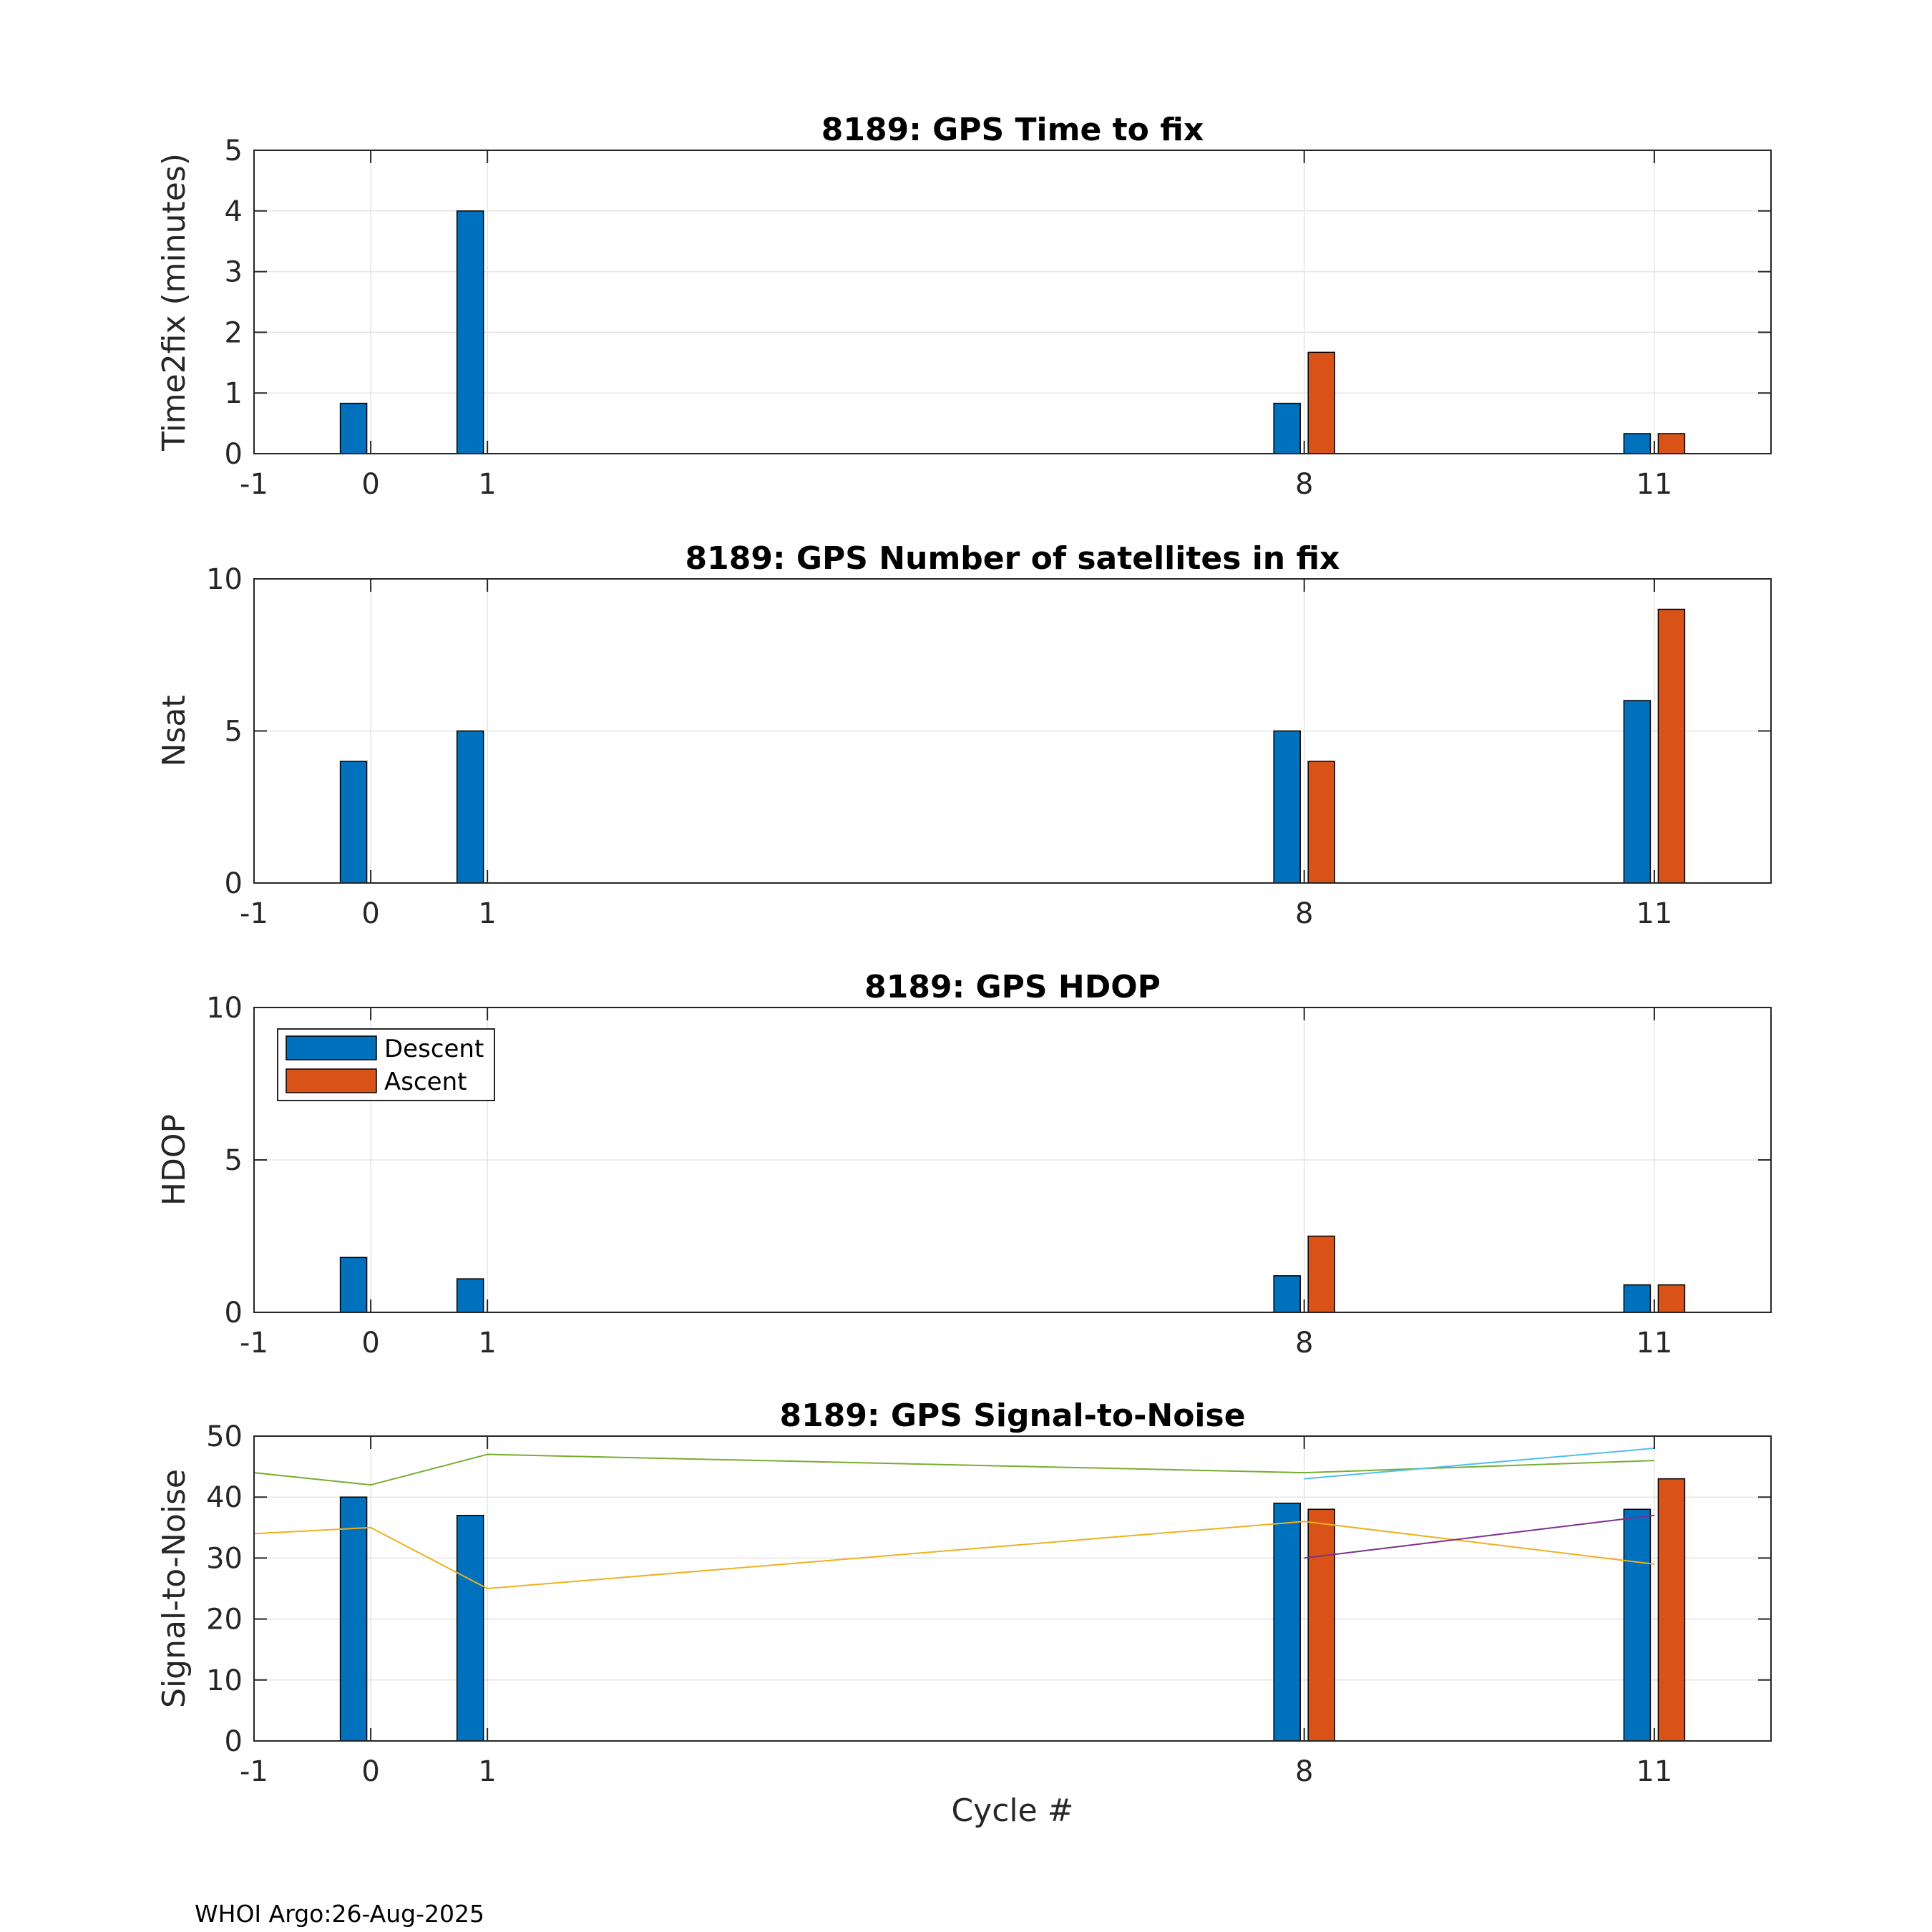 The height and width of the screenshot is (1932, 1932). Describe the element at coordinates (224, 1497) in the screenshot. I see `y-tick-label: 40` at that location.